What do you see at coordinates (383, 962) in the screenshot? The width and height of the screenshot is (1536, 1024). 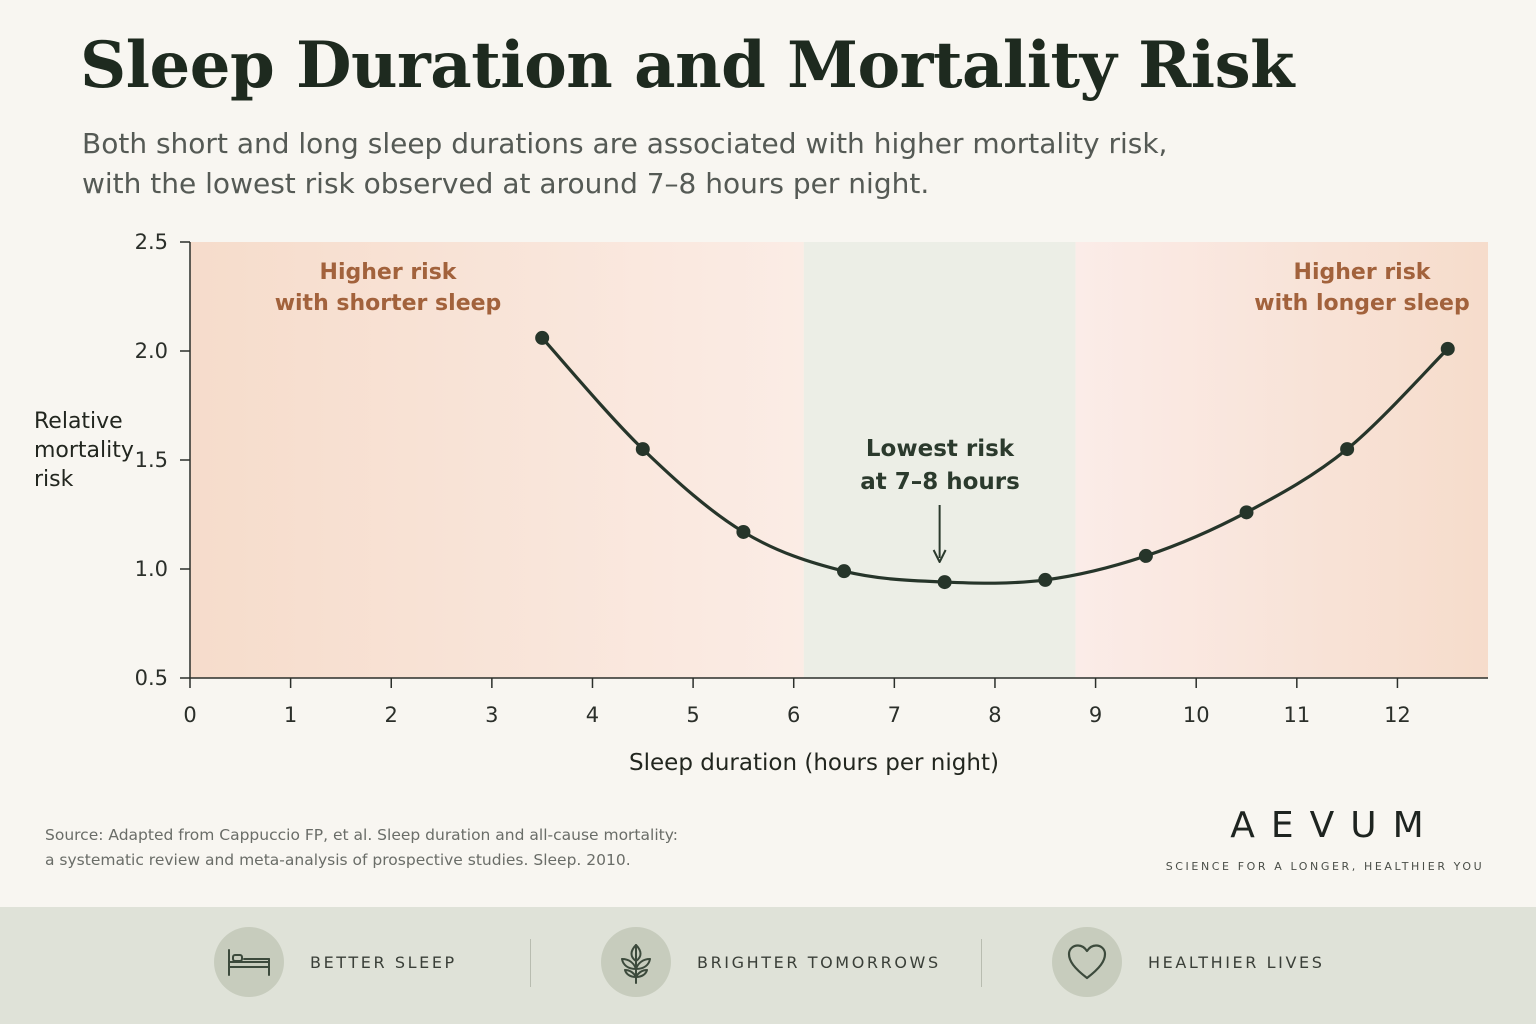 I see `feature-label: BETTER SLEEP` at bounding box center [383, 962].